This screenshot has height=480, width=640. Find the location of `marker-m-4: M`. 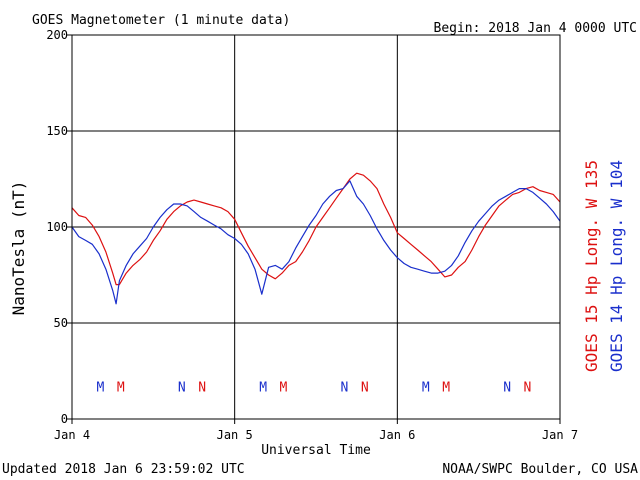

marker-m-4: M is located at coordinates (263, 387).